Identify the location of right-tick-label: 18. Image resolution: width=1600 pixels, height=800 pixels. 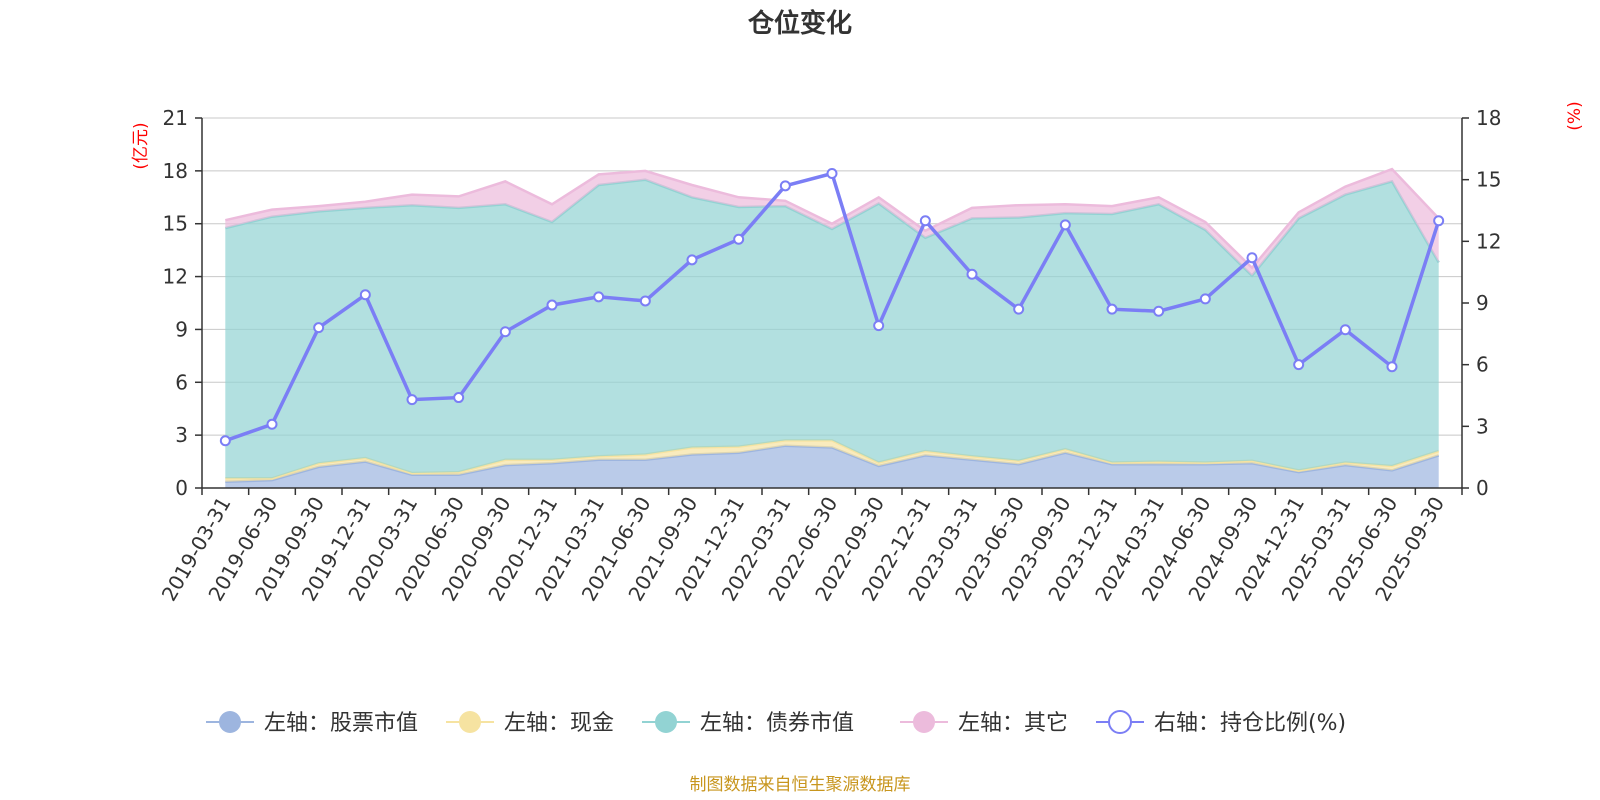
(1488, 118).